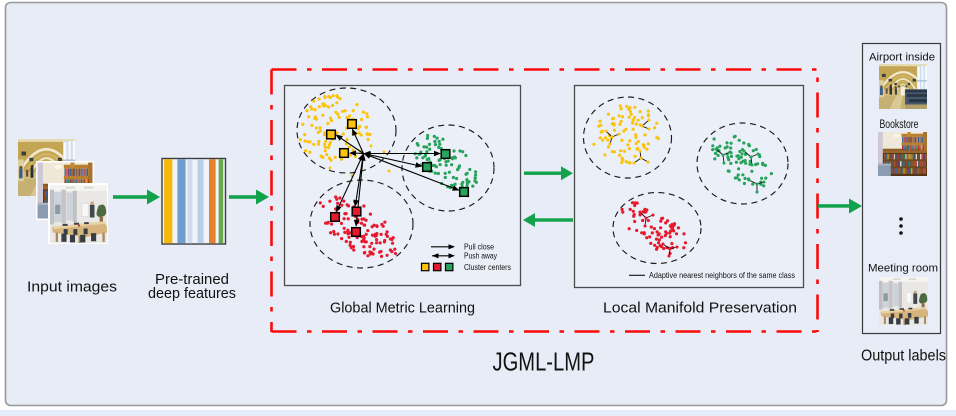 The height and width of the screenshot is (416, 956). What do you see at coordinates (903, 355) in the screenshot?
I see `svg-text: Output labels` at bounding box center [903, 355].